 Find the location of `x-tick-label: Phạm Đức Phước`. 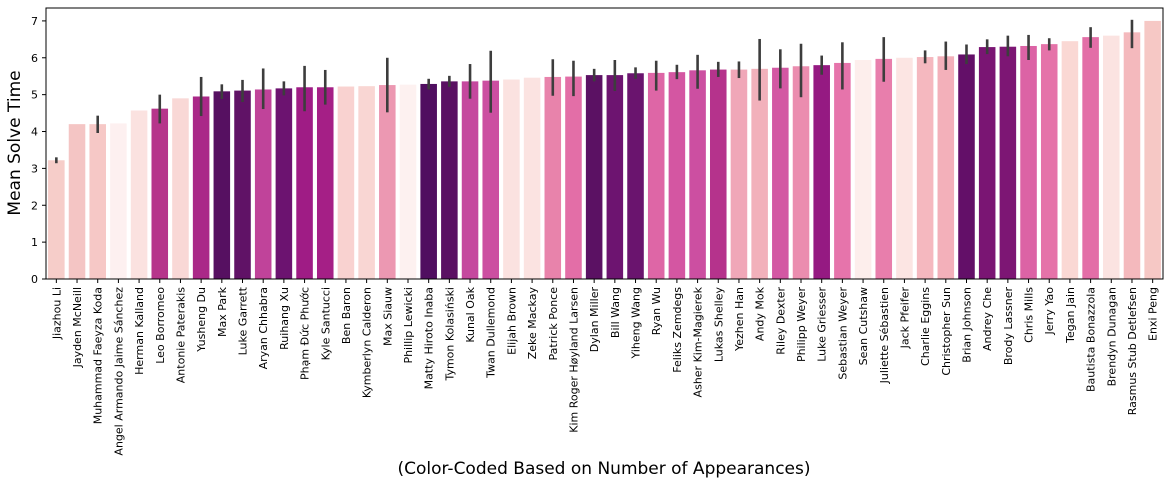

x-tick-label: Phạm Đức Phước is located at coordinates (305, 333).